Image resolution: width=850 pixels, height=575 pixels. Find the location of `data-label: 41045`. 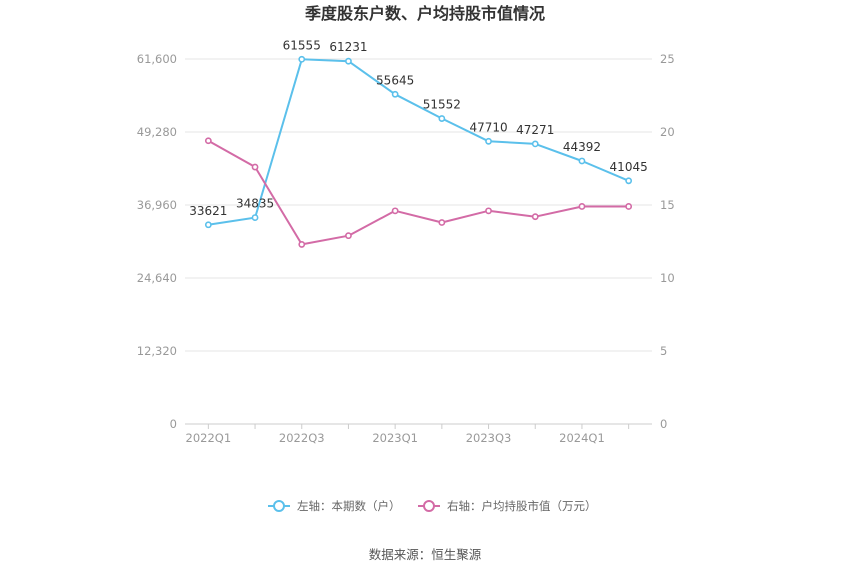

data-label: 41045 is located at coordinates (629, 167).